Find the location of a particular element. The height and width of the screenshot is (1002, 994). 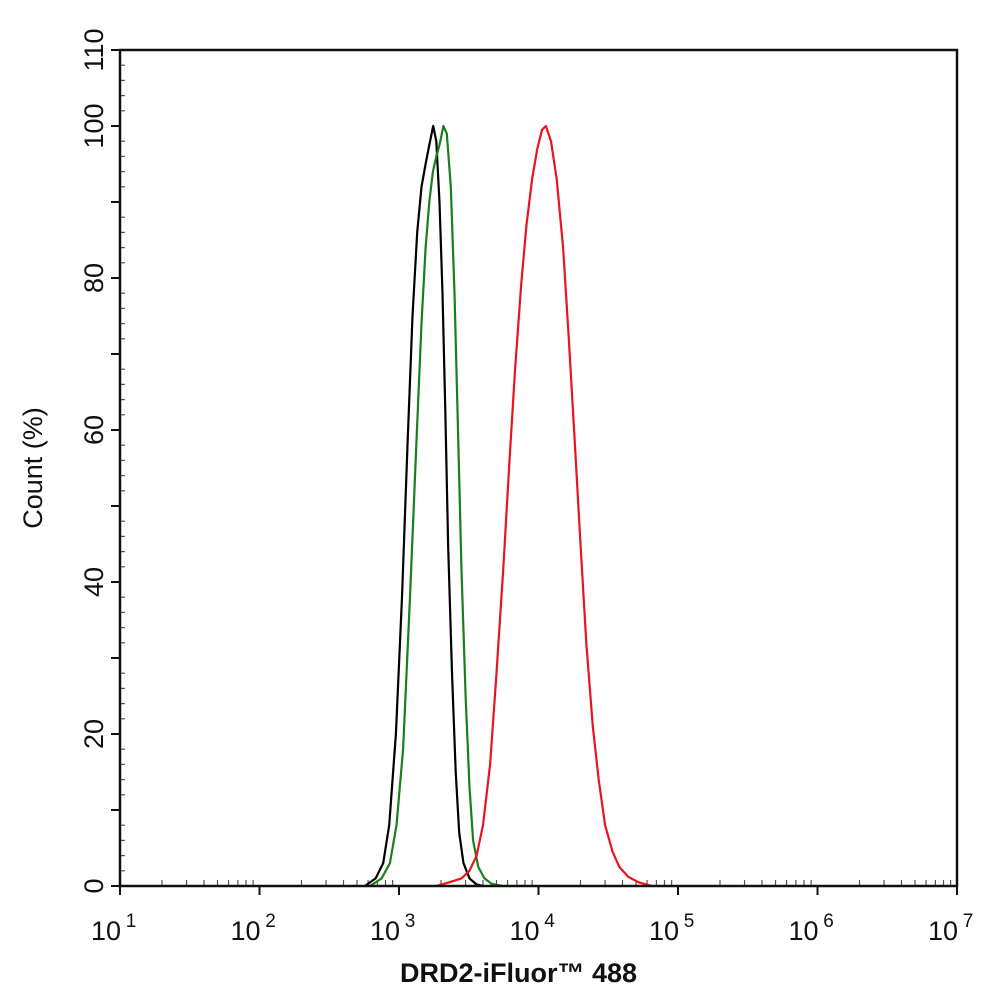

x-tick-exponent: 4 is located at coordinates (549, 921).